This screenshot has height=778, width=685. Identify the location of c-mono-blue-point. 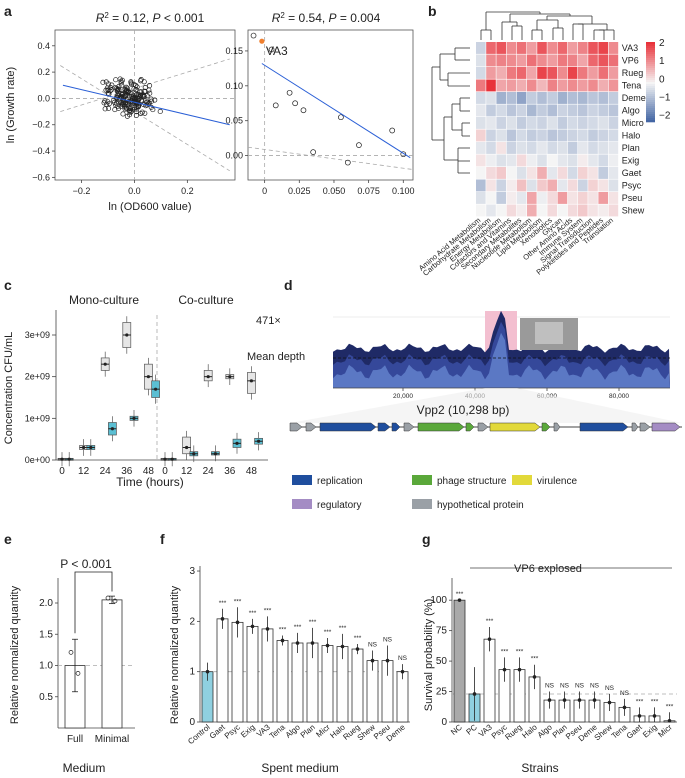
(134, 418).